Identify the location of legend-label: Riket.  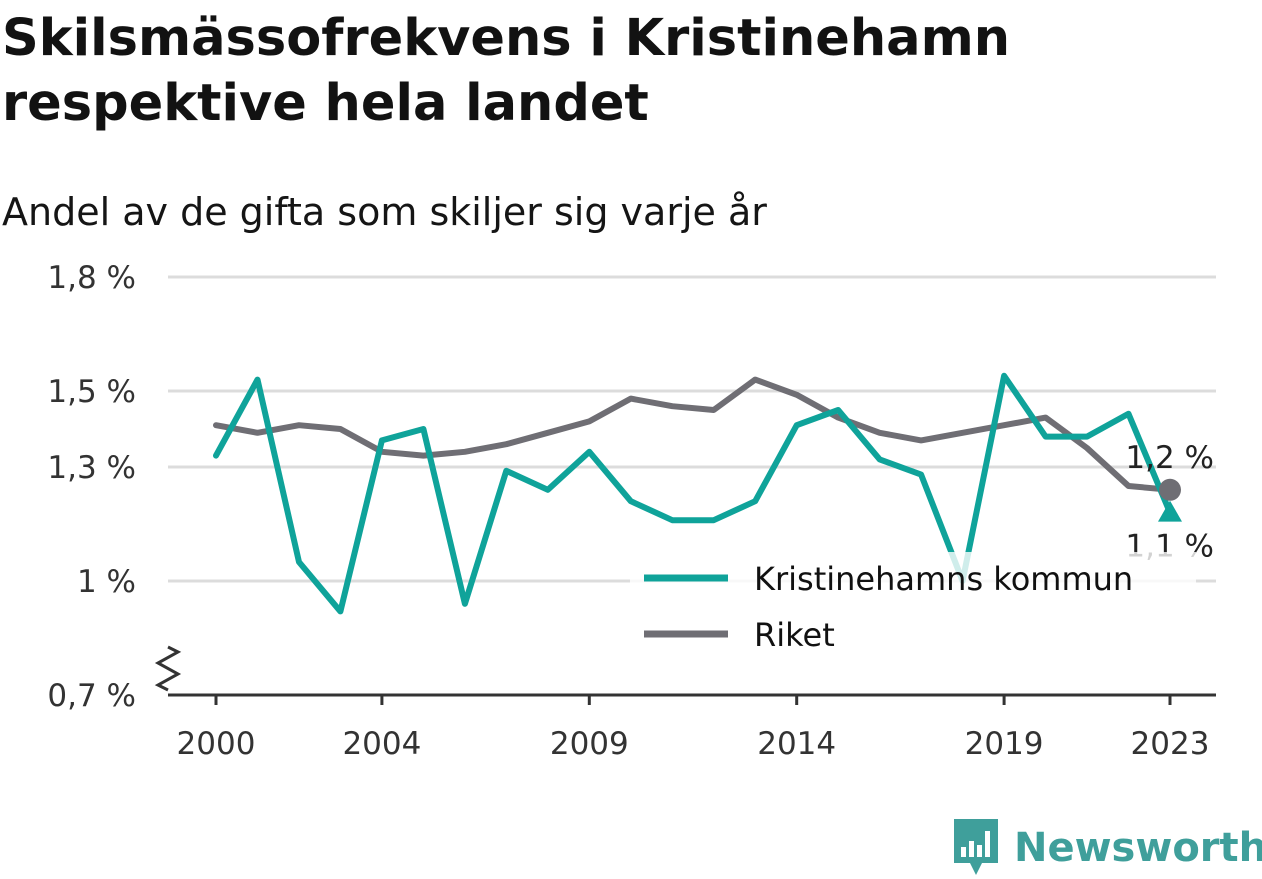
(794, 635).